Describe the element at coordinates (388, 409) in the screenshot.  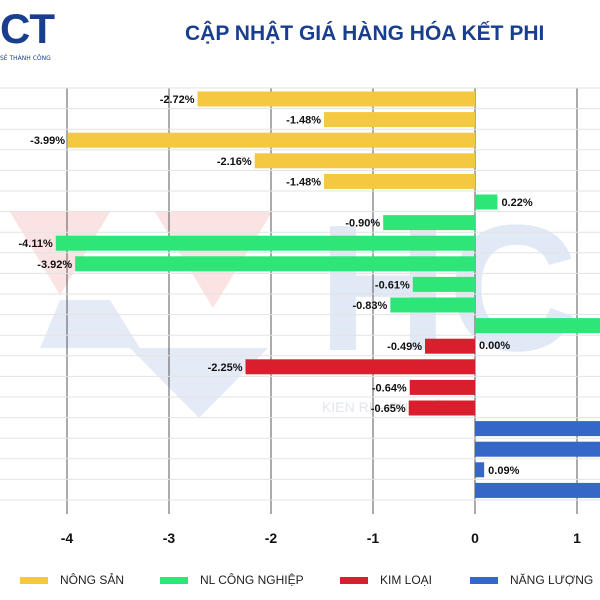
I see `data-label: -0.65%` at that location.